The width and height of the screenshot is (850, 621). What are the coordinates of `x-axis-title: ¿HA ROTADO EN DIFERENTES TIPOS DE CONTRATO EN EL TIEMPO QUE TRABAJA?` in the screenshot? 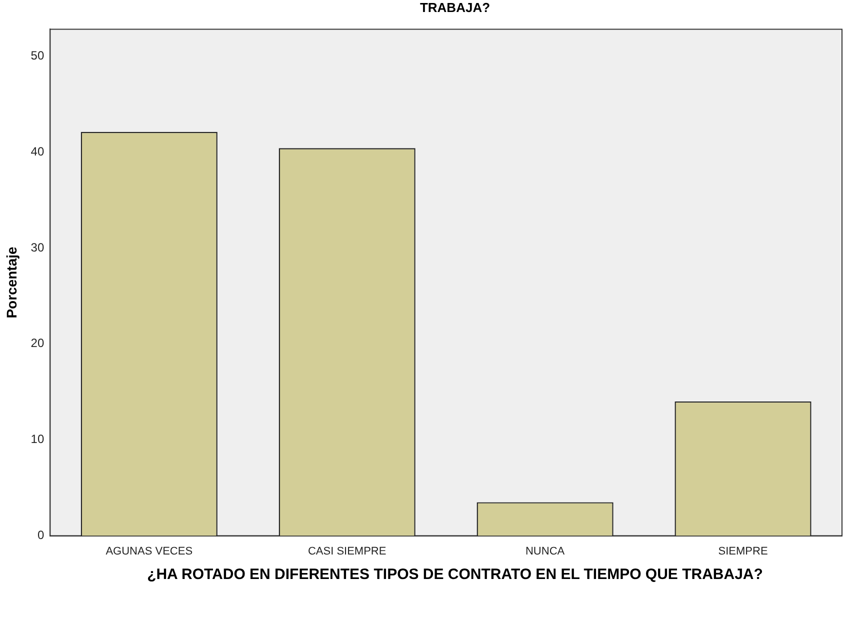 It's located at (455, 574).